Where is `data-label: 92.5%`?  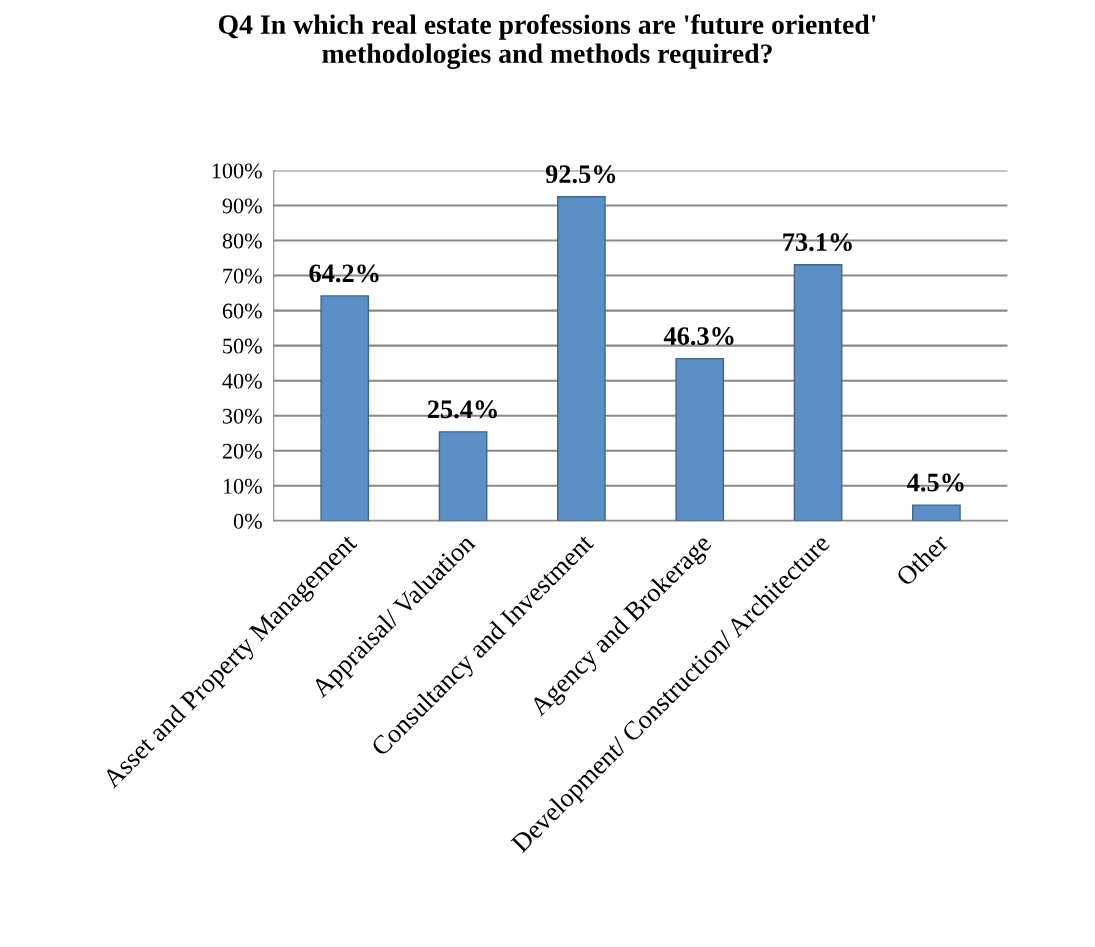 data-label: 92.5% is located at coordinates (580, 174).